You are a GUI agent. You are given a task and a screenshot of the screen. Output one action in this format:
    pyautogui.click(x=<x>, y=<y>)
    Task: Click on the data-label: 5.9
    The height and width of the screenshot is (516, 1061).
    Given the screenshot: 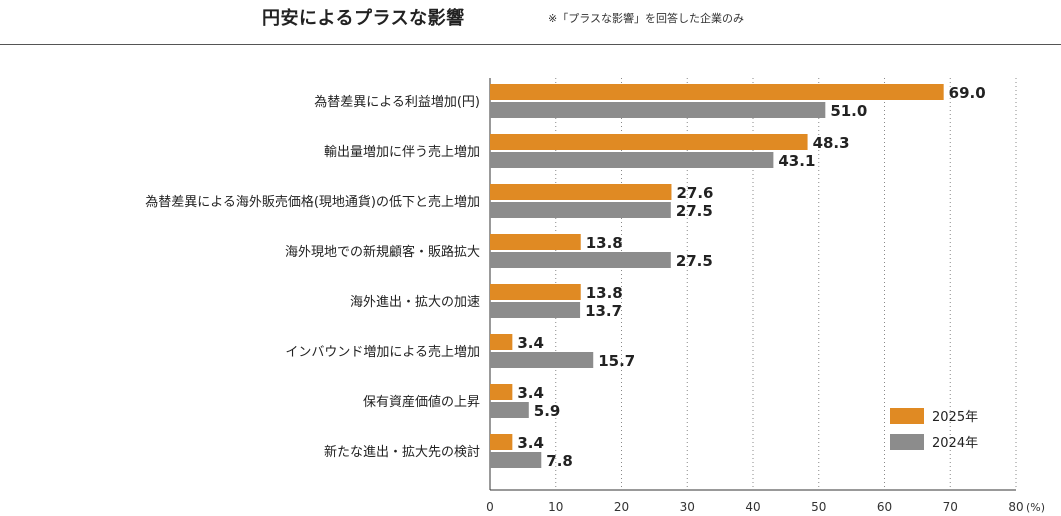 What is the action you would take?
    pyautogui.click(x=547, y=411)
    